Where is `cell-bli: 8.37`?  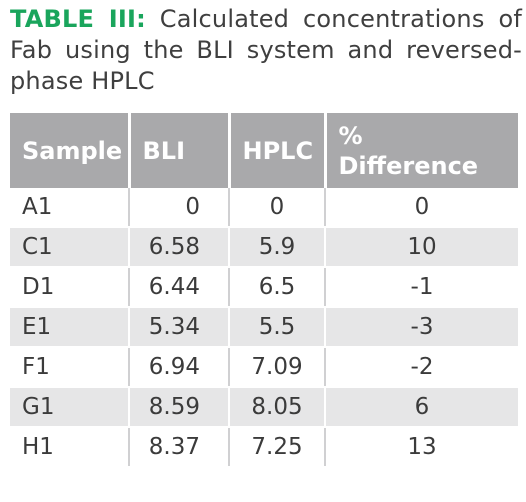 cell-bli: 8.37 is located at coordinates (179, 447).